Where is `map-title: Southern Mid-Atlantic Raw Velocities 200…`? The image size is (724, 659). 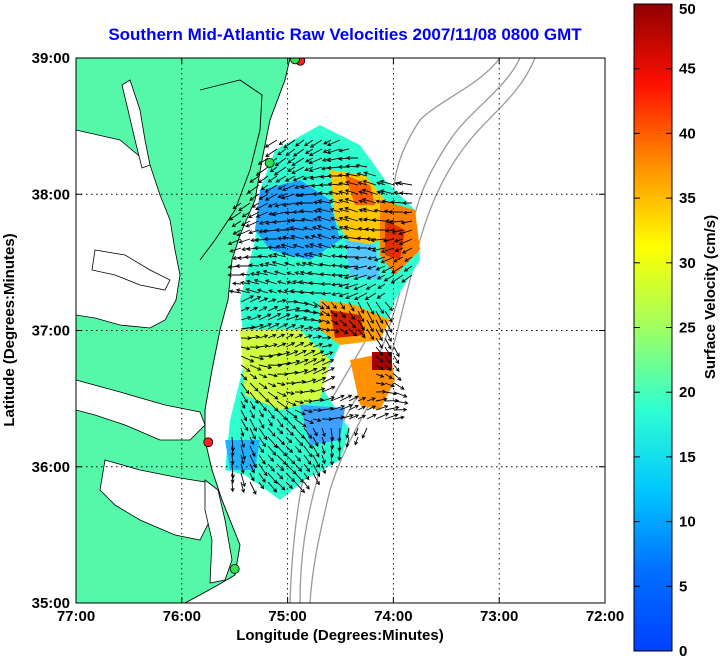
map-title: Southern Mid-Atlantic Raw Velocities 200… is located at coordinates (345, 34).